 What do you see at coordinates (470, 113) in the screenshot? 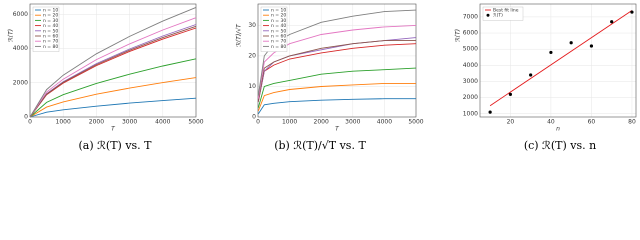
I see `y-tick-label: 1000` at bounding box center [470, 113].